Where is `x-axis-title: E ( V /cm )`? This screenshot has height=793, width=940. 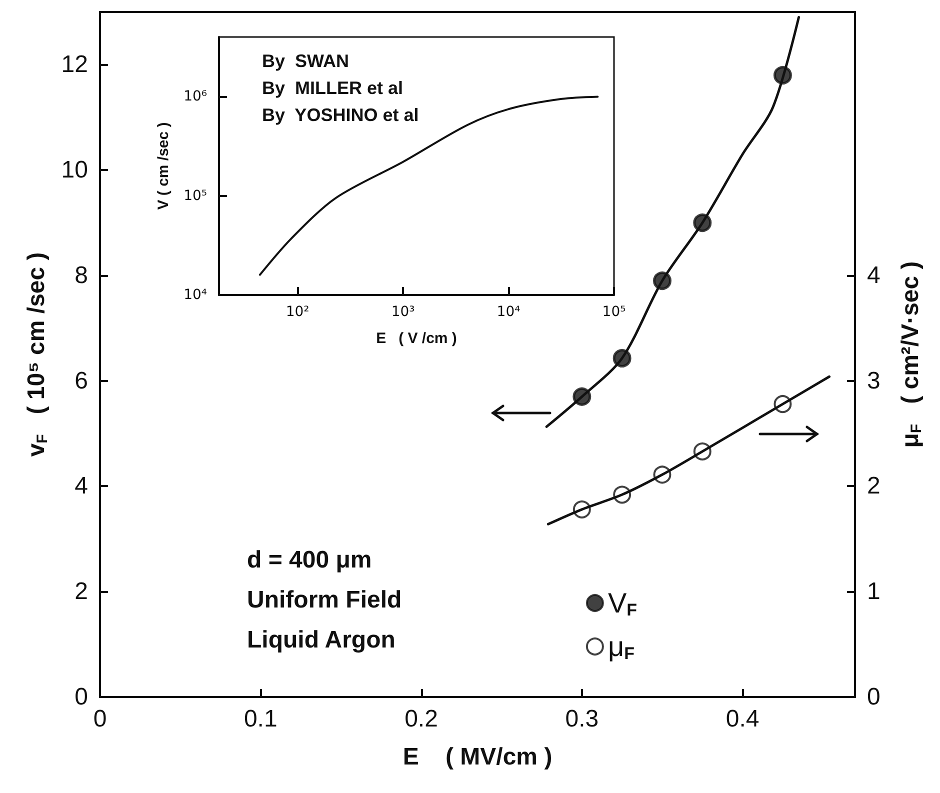 x-axis-title: E ( V /cm ) is located at coordinates (416, 338).